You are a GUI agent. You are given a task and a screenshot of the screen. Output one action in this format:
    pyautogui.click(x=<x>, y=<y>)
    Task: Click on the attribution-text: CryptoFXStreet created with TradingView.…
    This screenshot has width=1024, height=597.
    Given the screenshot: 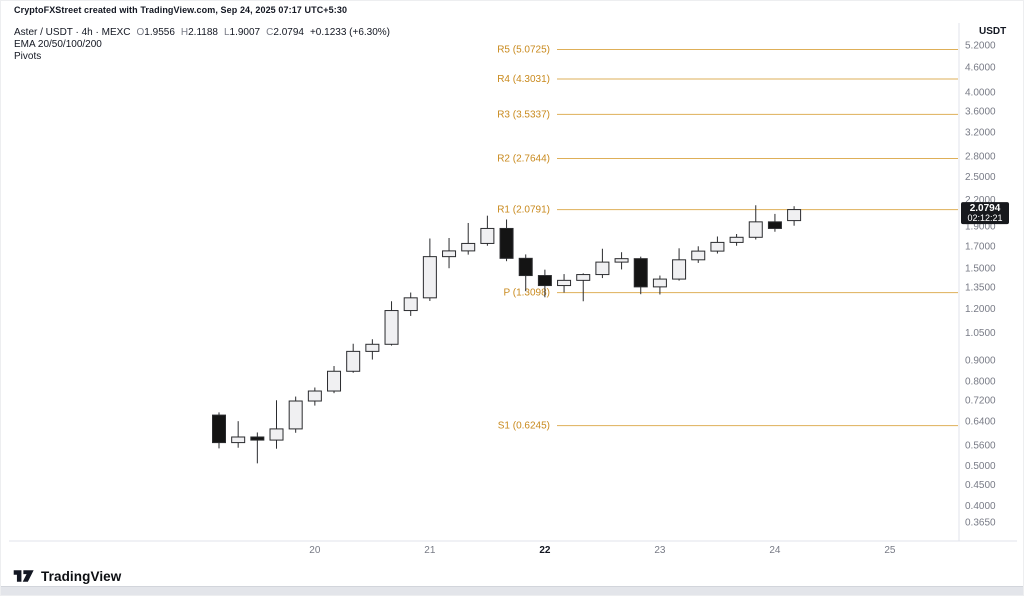 What is the action you would take?
    pyautogui.click(x=181, y=10)
    